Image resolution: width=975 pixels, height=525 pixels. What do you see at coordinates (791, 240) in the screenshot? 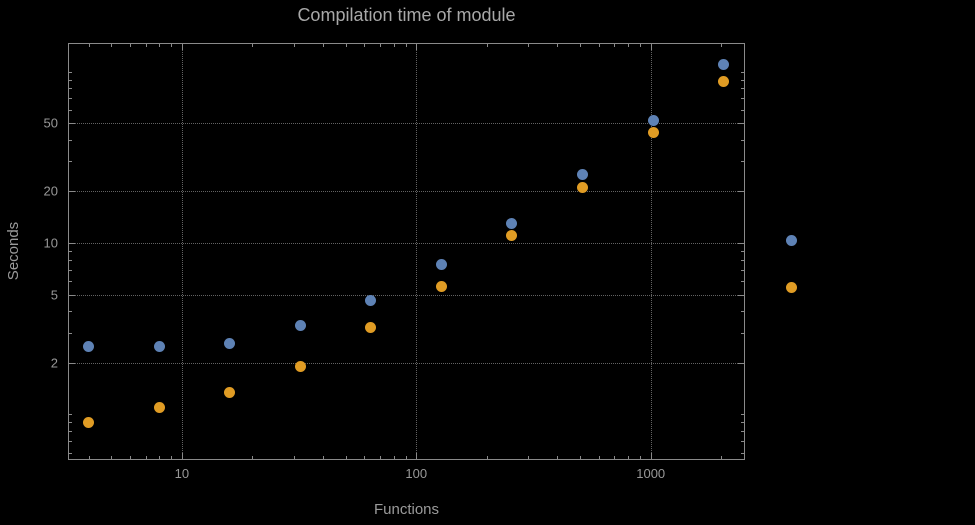
I see `legend-marker-blue` at bounding box center [791, 240].